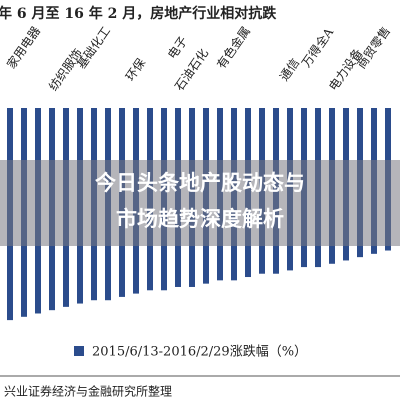 Image resolution: width=400 pixels, height=400 pixels. I want to click on source: 兴业证券经济与金融研究所整理, so click(88, 391).